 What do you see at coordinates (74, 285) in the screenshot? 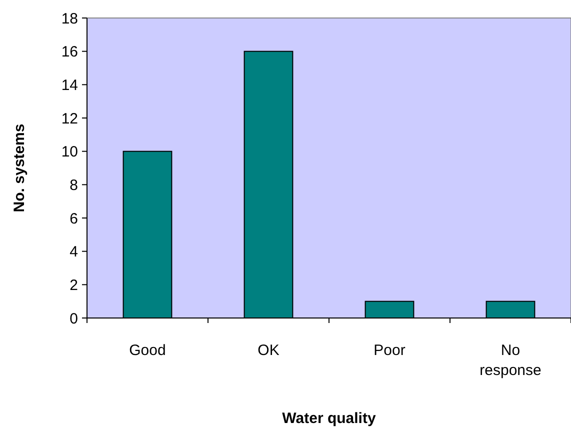
I see `y-tick-label: 2` at bounding box center [74, 285].